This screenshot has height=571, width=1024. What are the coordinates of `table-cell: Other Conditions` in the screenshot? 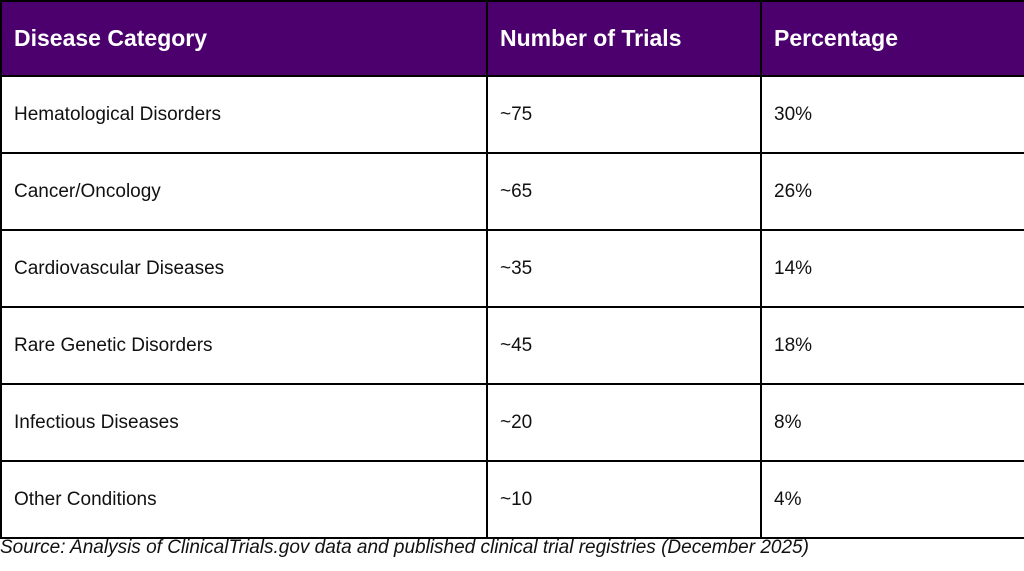 It's located at (244, 499).